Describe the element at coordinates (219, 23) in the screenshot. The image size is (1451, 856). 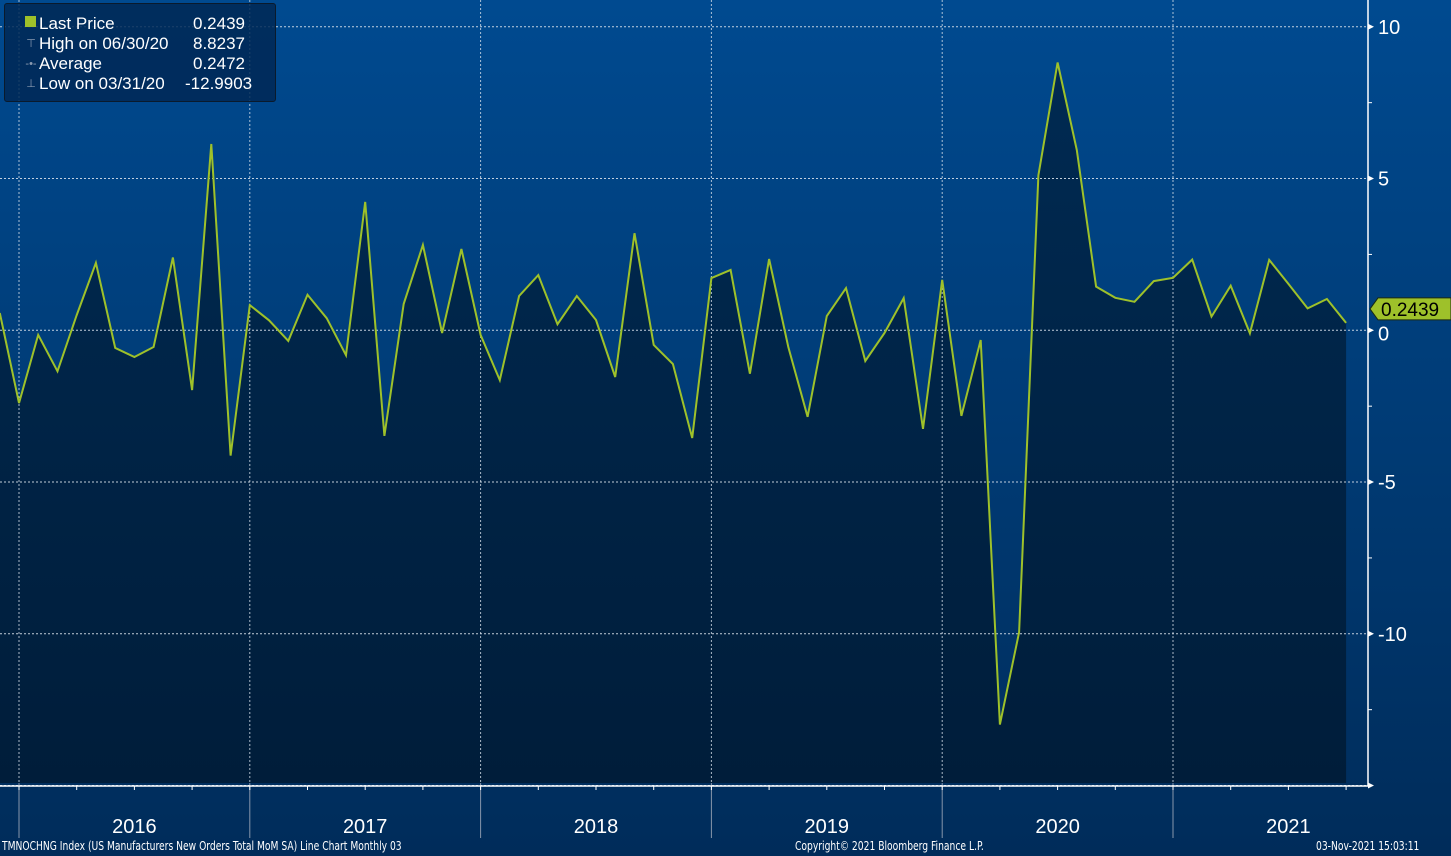
I see `legend-value-last-price: 0.2439` at that location.